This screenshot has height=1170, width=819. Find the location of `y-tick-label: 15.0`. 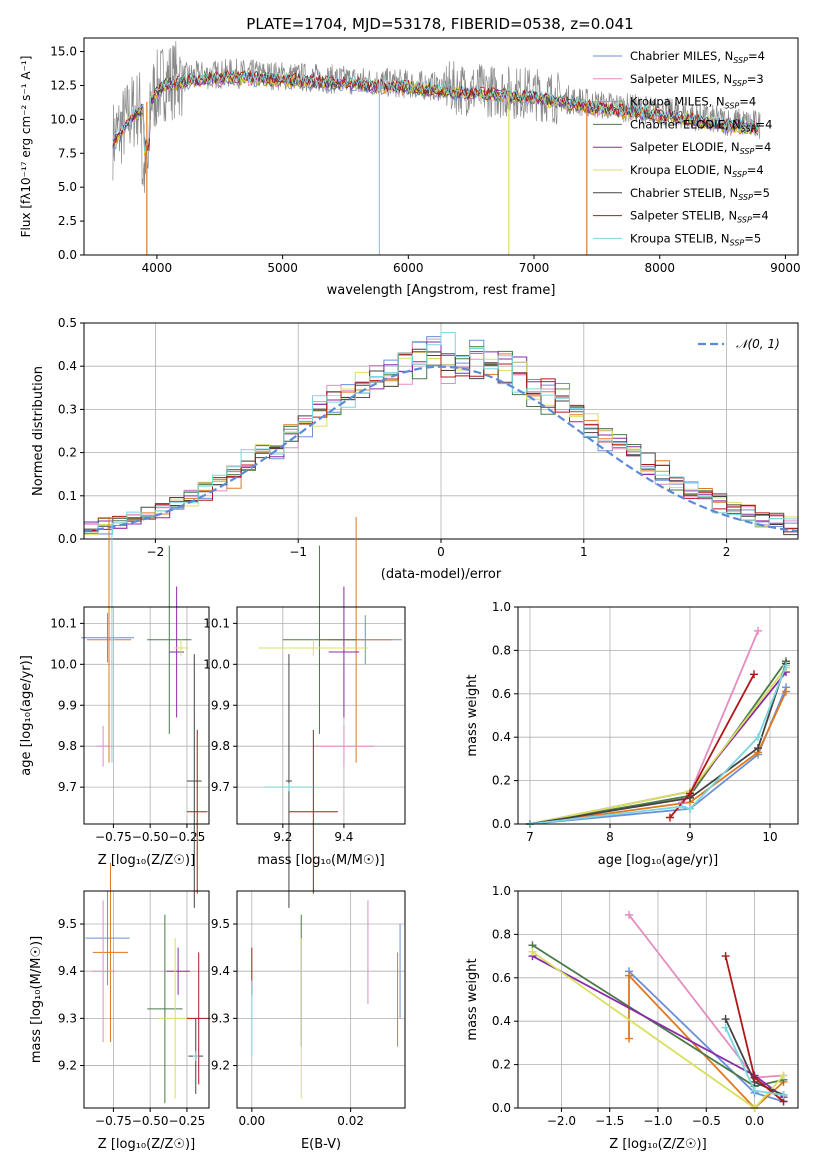

y-tick-label: 15.0 is located at coordinates (63, 52).